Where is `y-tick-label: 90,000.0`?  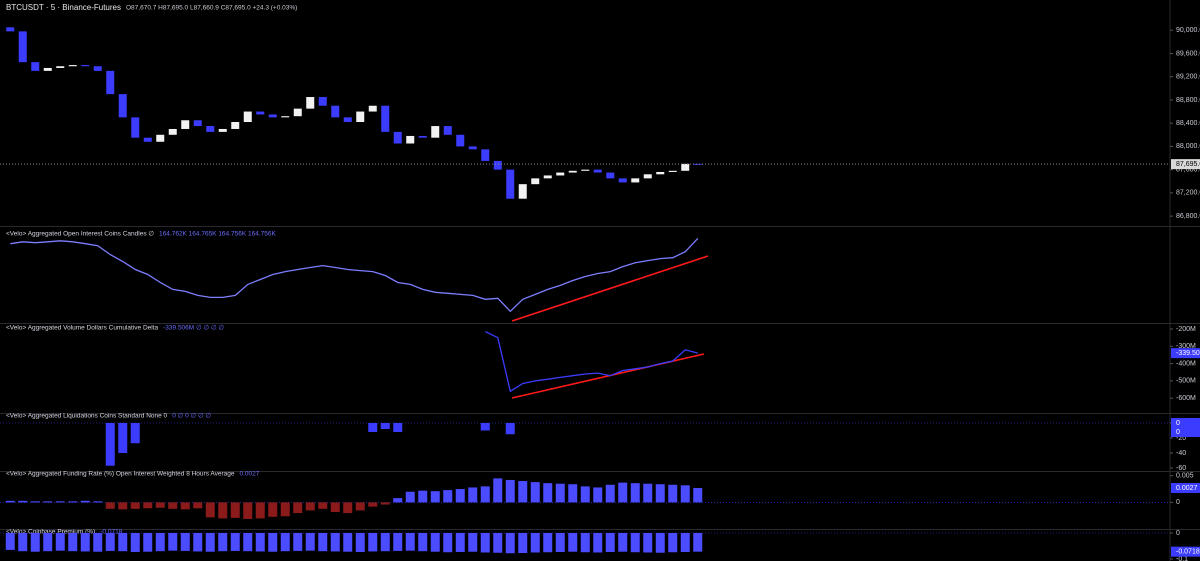 y-tick-label: 90,000.0 is located at coordinates (1188, 30).